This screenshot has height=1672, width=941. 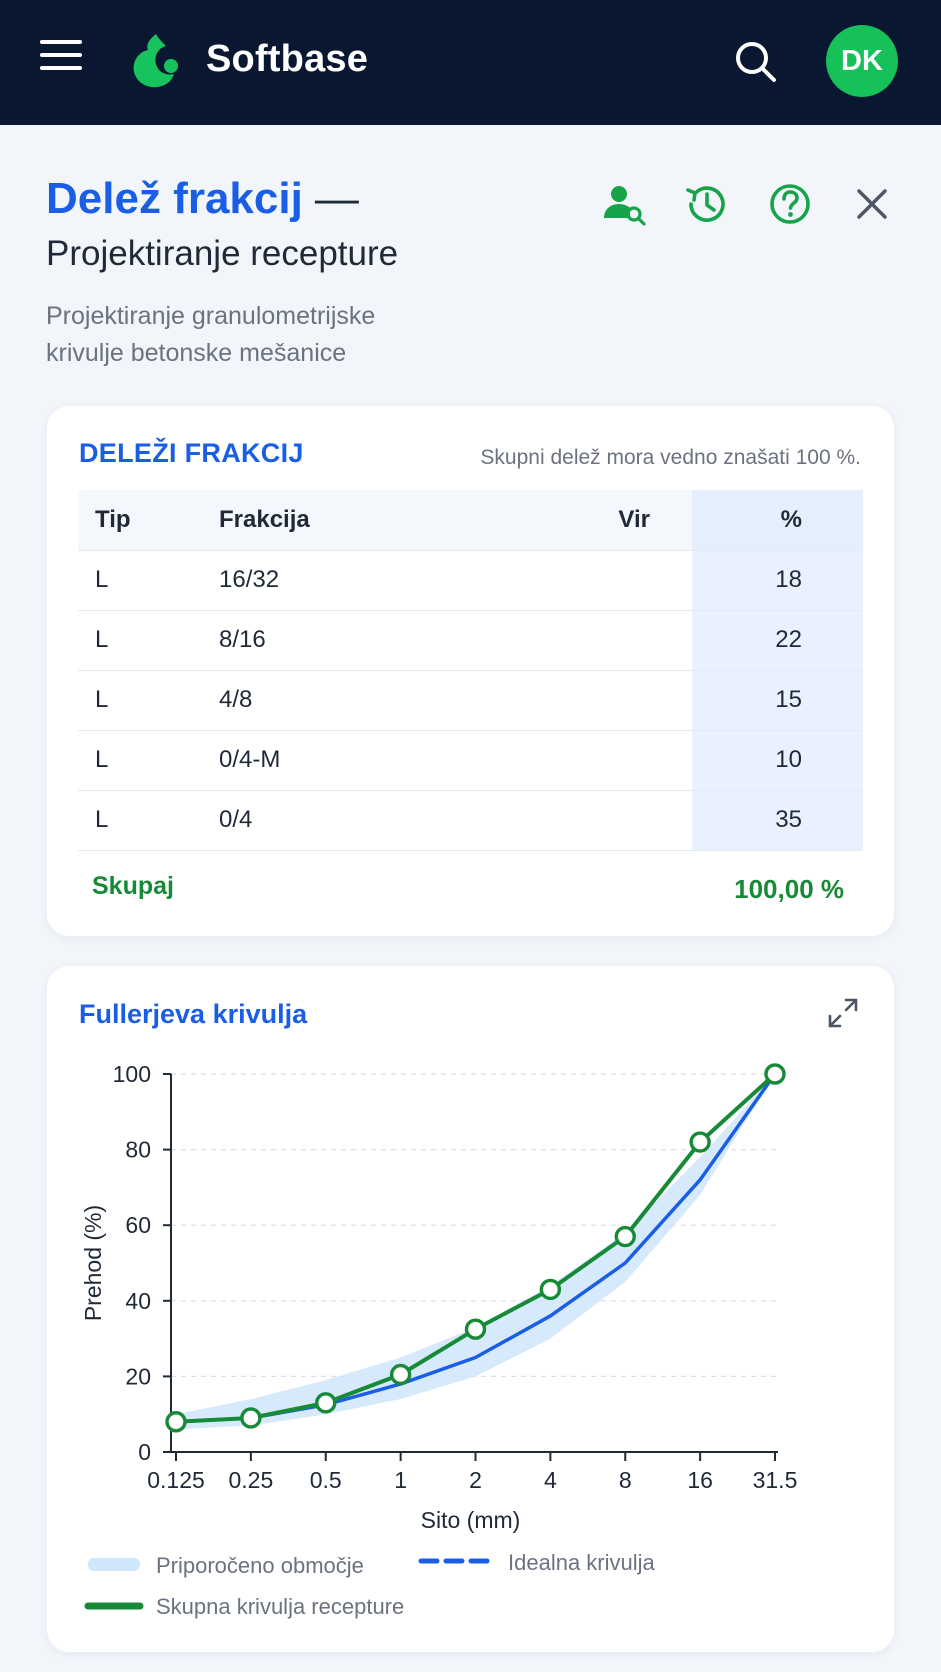 What do you see at coordinates (862, 61) in the screenshot?
I see `avatar: DK` at bounding box center [862, 61].